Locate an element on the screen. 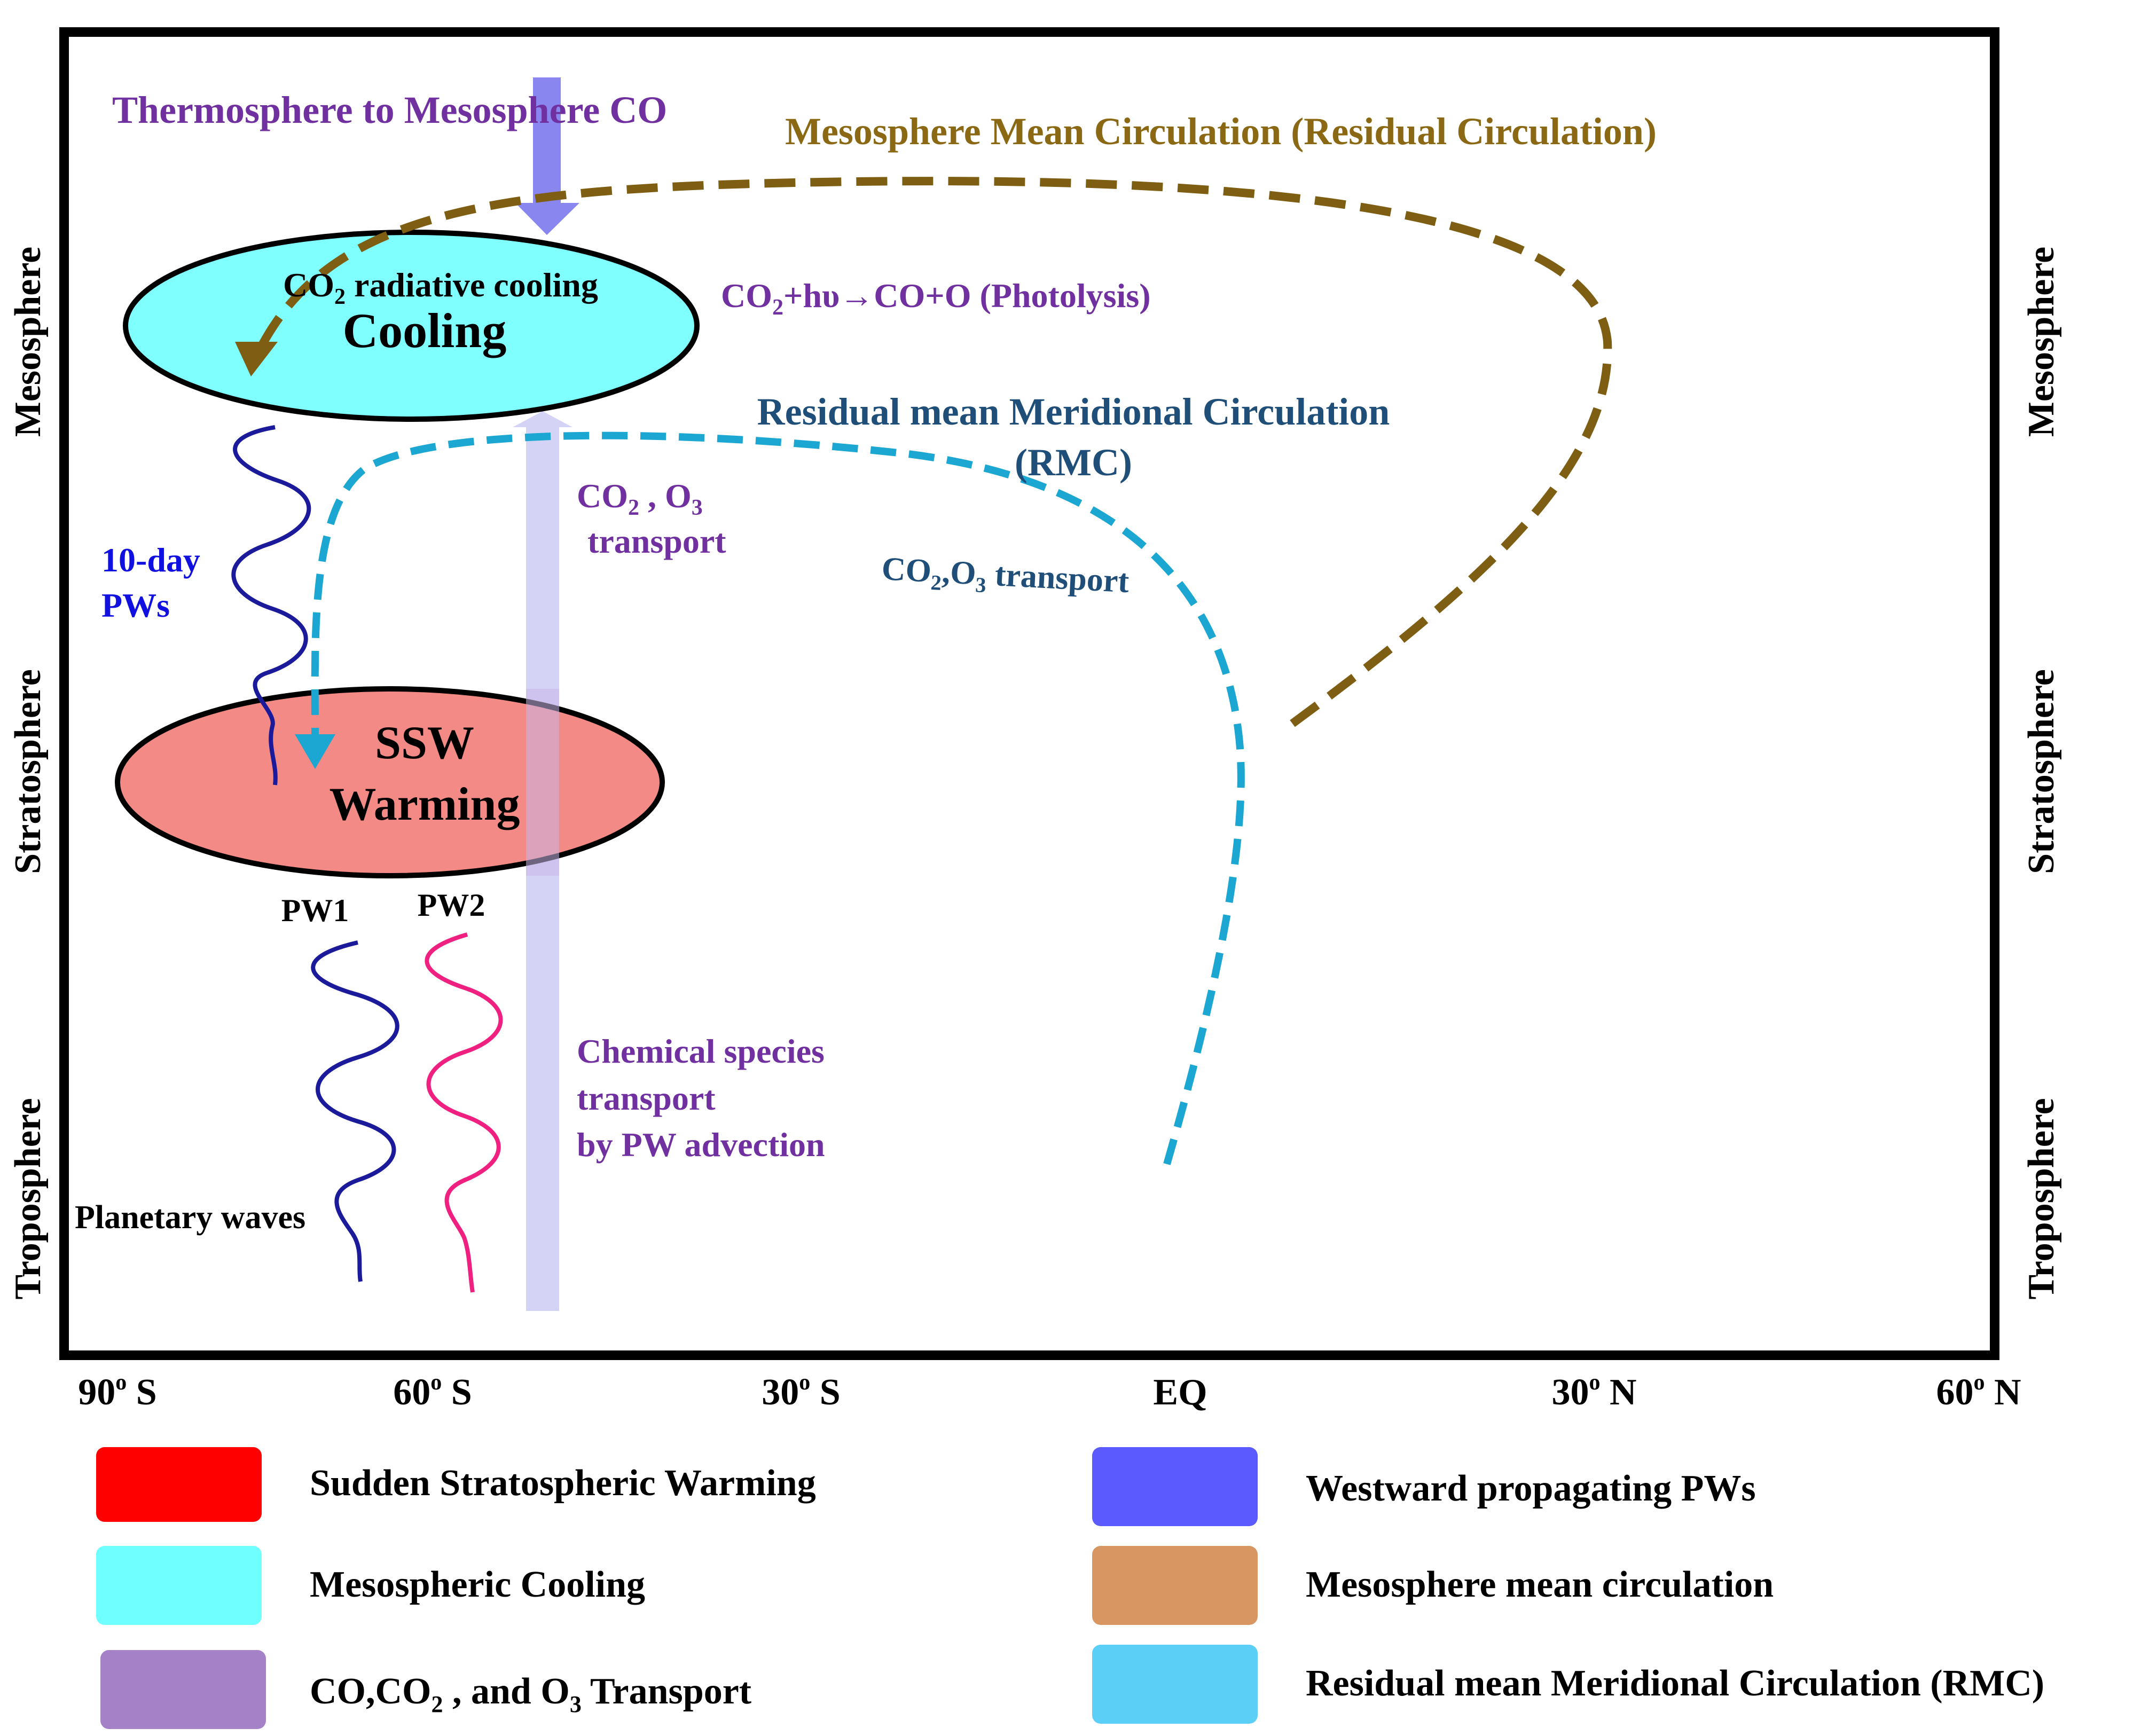 Image resolution: width=2149 pixels, height=1736 pixels. x-tick-eq: EQ is located at coordinates (1180, 1392).